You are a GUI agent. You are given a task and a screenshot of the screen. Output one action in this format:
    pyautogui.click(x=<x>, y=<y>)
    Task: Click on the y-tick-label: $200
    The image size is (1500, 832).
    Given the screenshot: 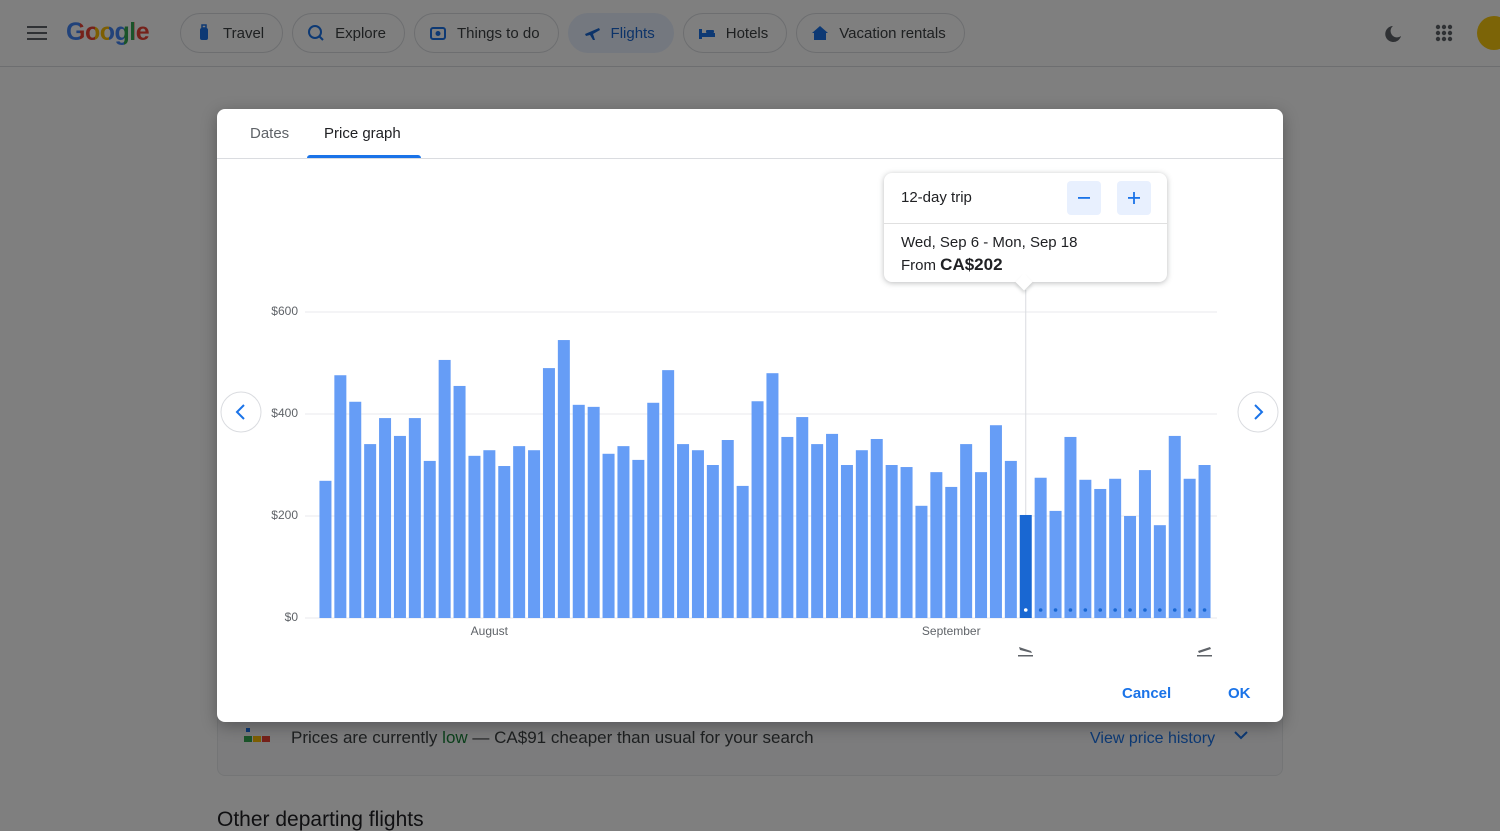 What is the action you would take?
    pyautogui.click(x=284, y=515)
    